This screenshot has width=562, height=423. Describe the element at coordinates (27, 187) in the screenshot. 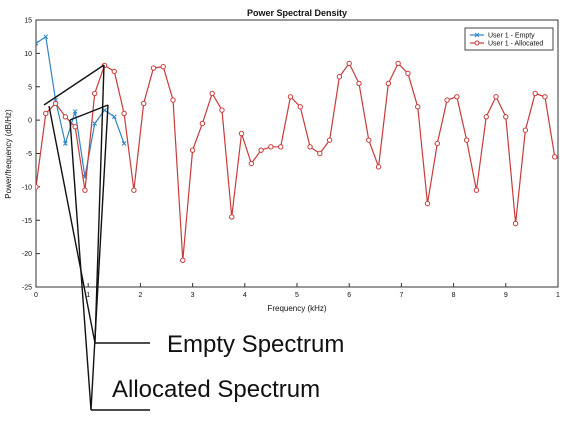

I see `y-tick-label: -10` at that location.